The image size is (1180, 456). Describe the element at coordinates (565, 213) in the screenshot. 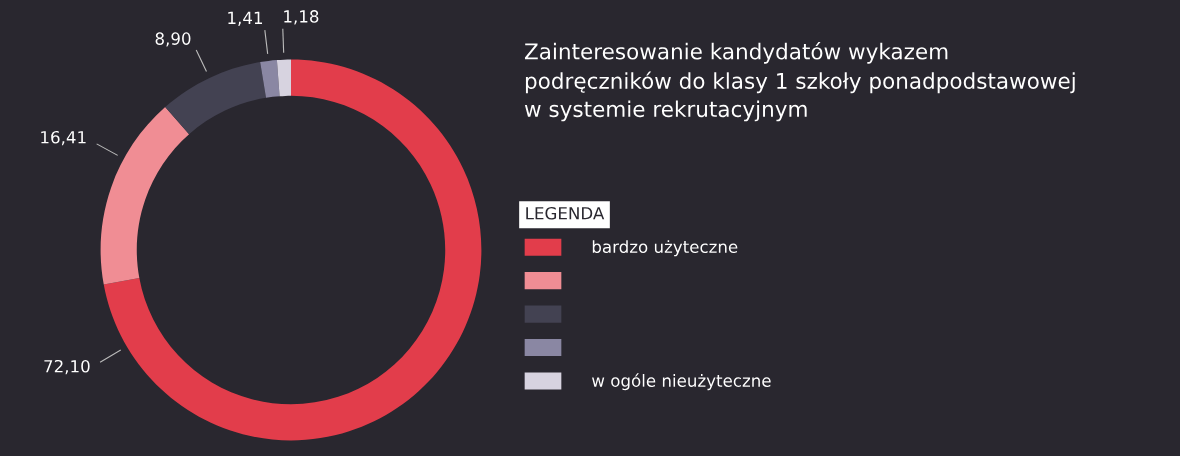

I see `legend-title: LEGENDA` at that location.